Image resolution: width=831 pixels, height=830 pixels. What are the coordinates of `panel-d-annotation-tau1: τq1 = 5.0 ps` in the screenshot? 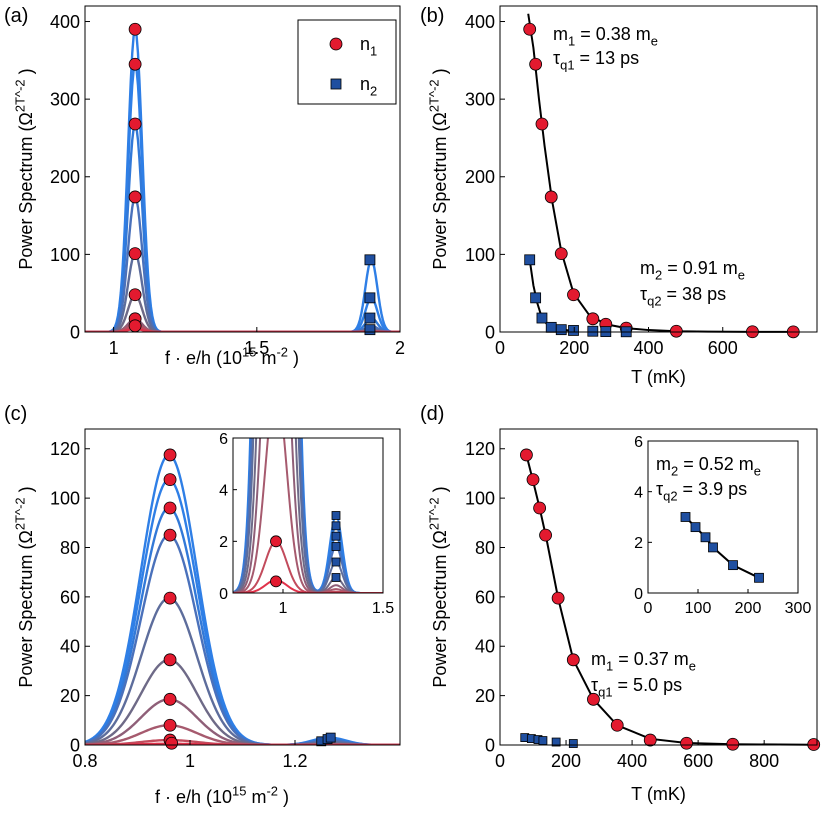 It's located at (636, 687).